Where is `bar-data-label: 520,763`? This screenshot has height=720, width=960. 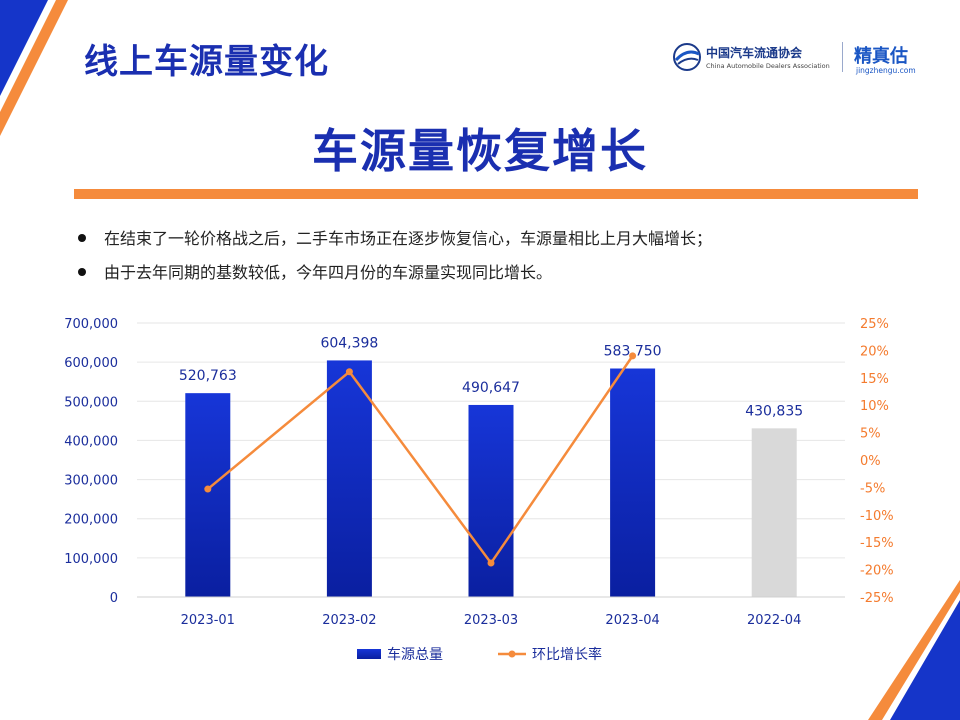
bar-data-label: 520,763 is located at coordinates (208, 376).